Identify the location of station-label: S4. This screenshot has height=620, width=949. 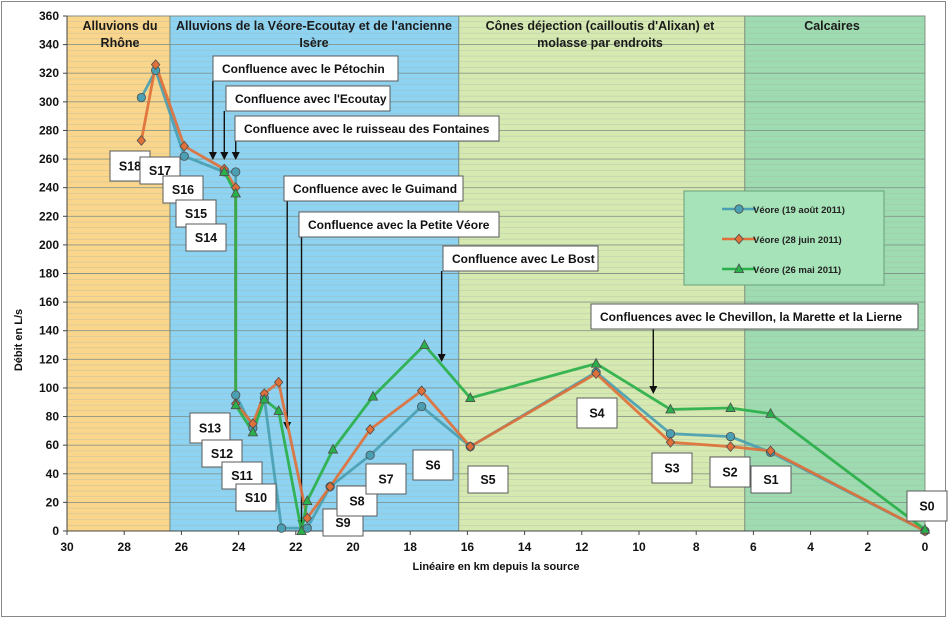
(596, 414).